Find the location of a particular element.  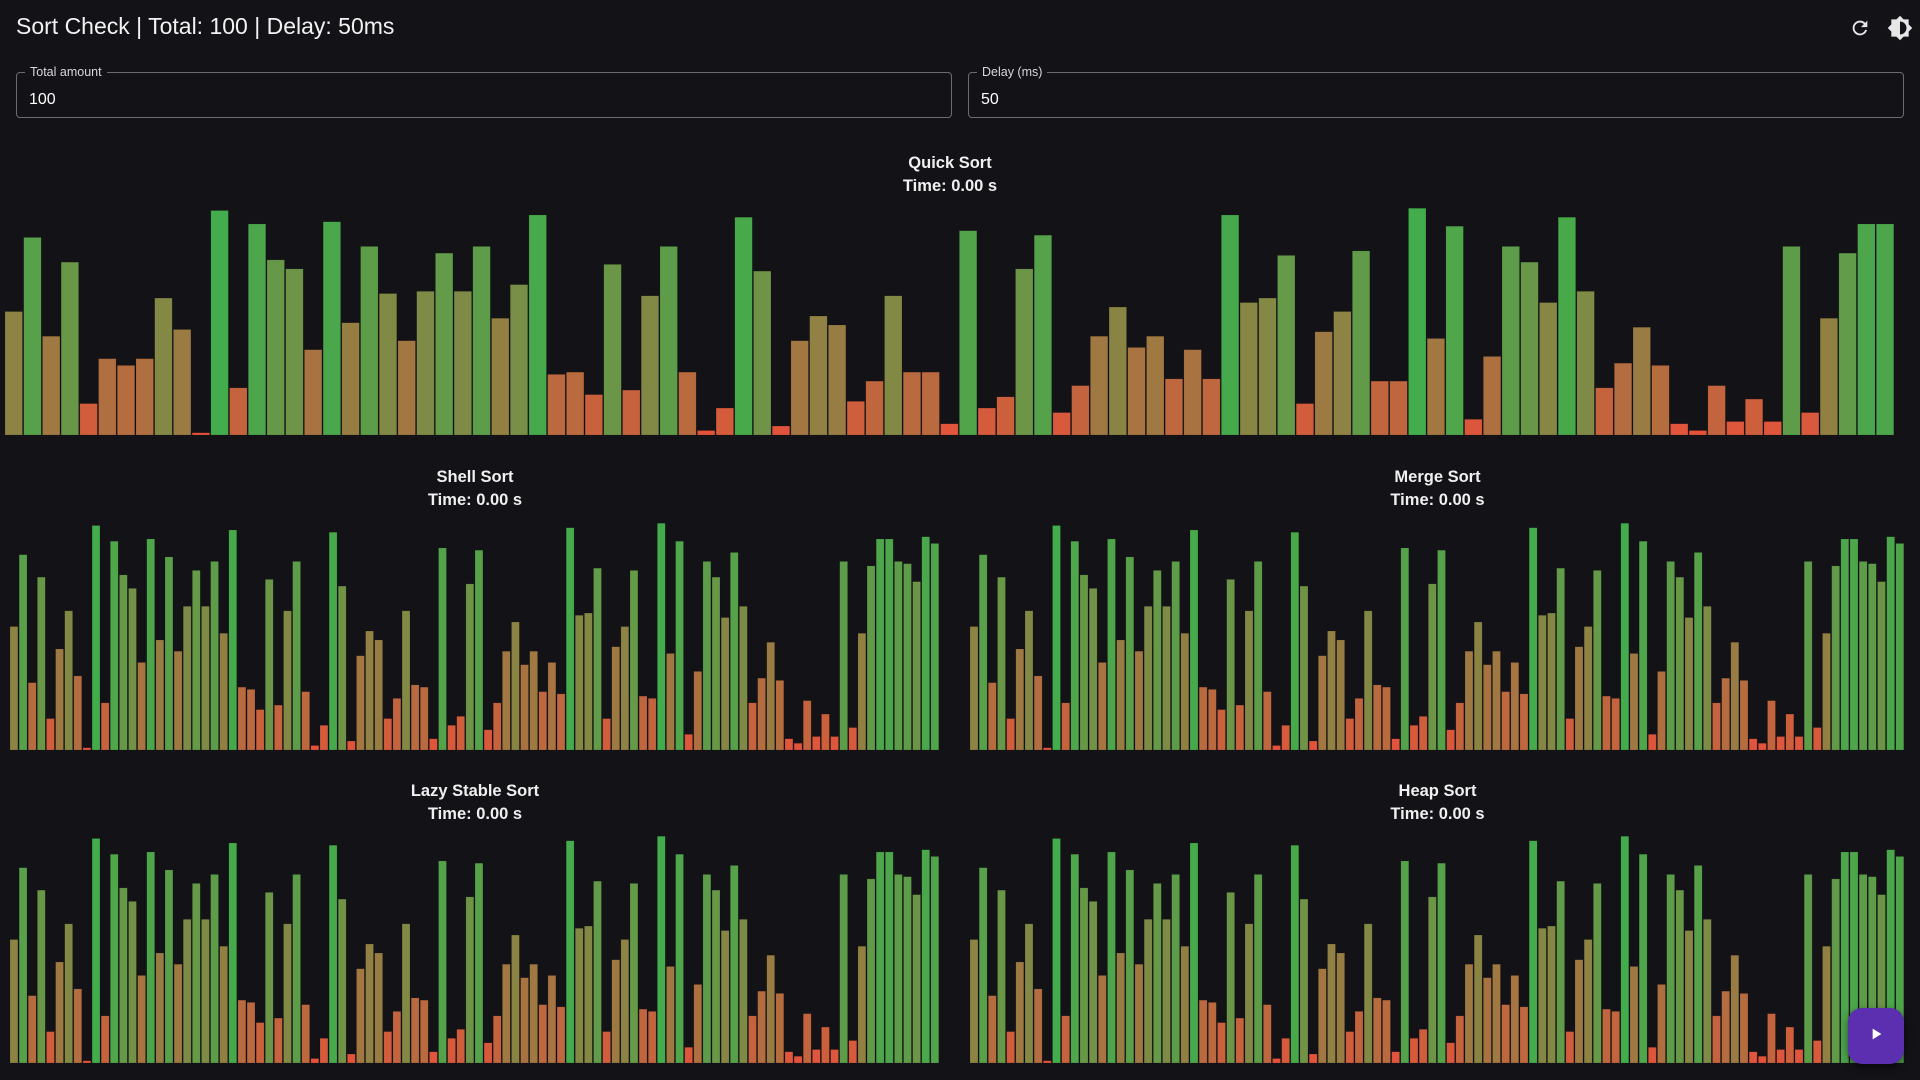

delay-input is located at coordinates (1436, 95).